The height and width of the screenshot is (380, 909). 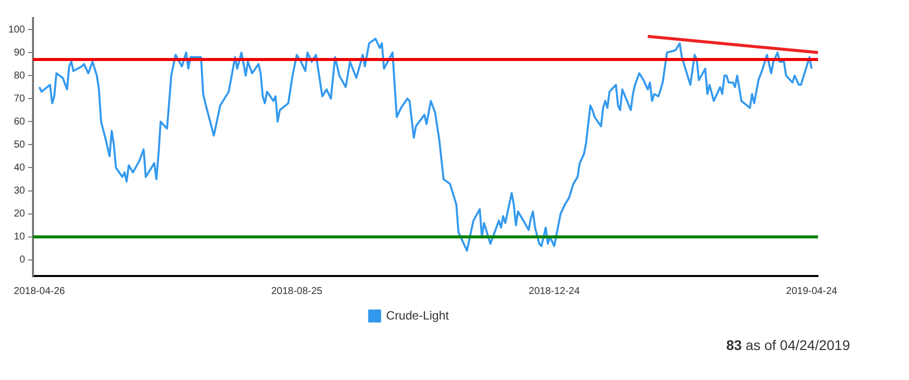 What do you see at coordinates (17, 30) in the screenshot?
I see `y-tick-label: 100` at bounding box center [17, 30].